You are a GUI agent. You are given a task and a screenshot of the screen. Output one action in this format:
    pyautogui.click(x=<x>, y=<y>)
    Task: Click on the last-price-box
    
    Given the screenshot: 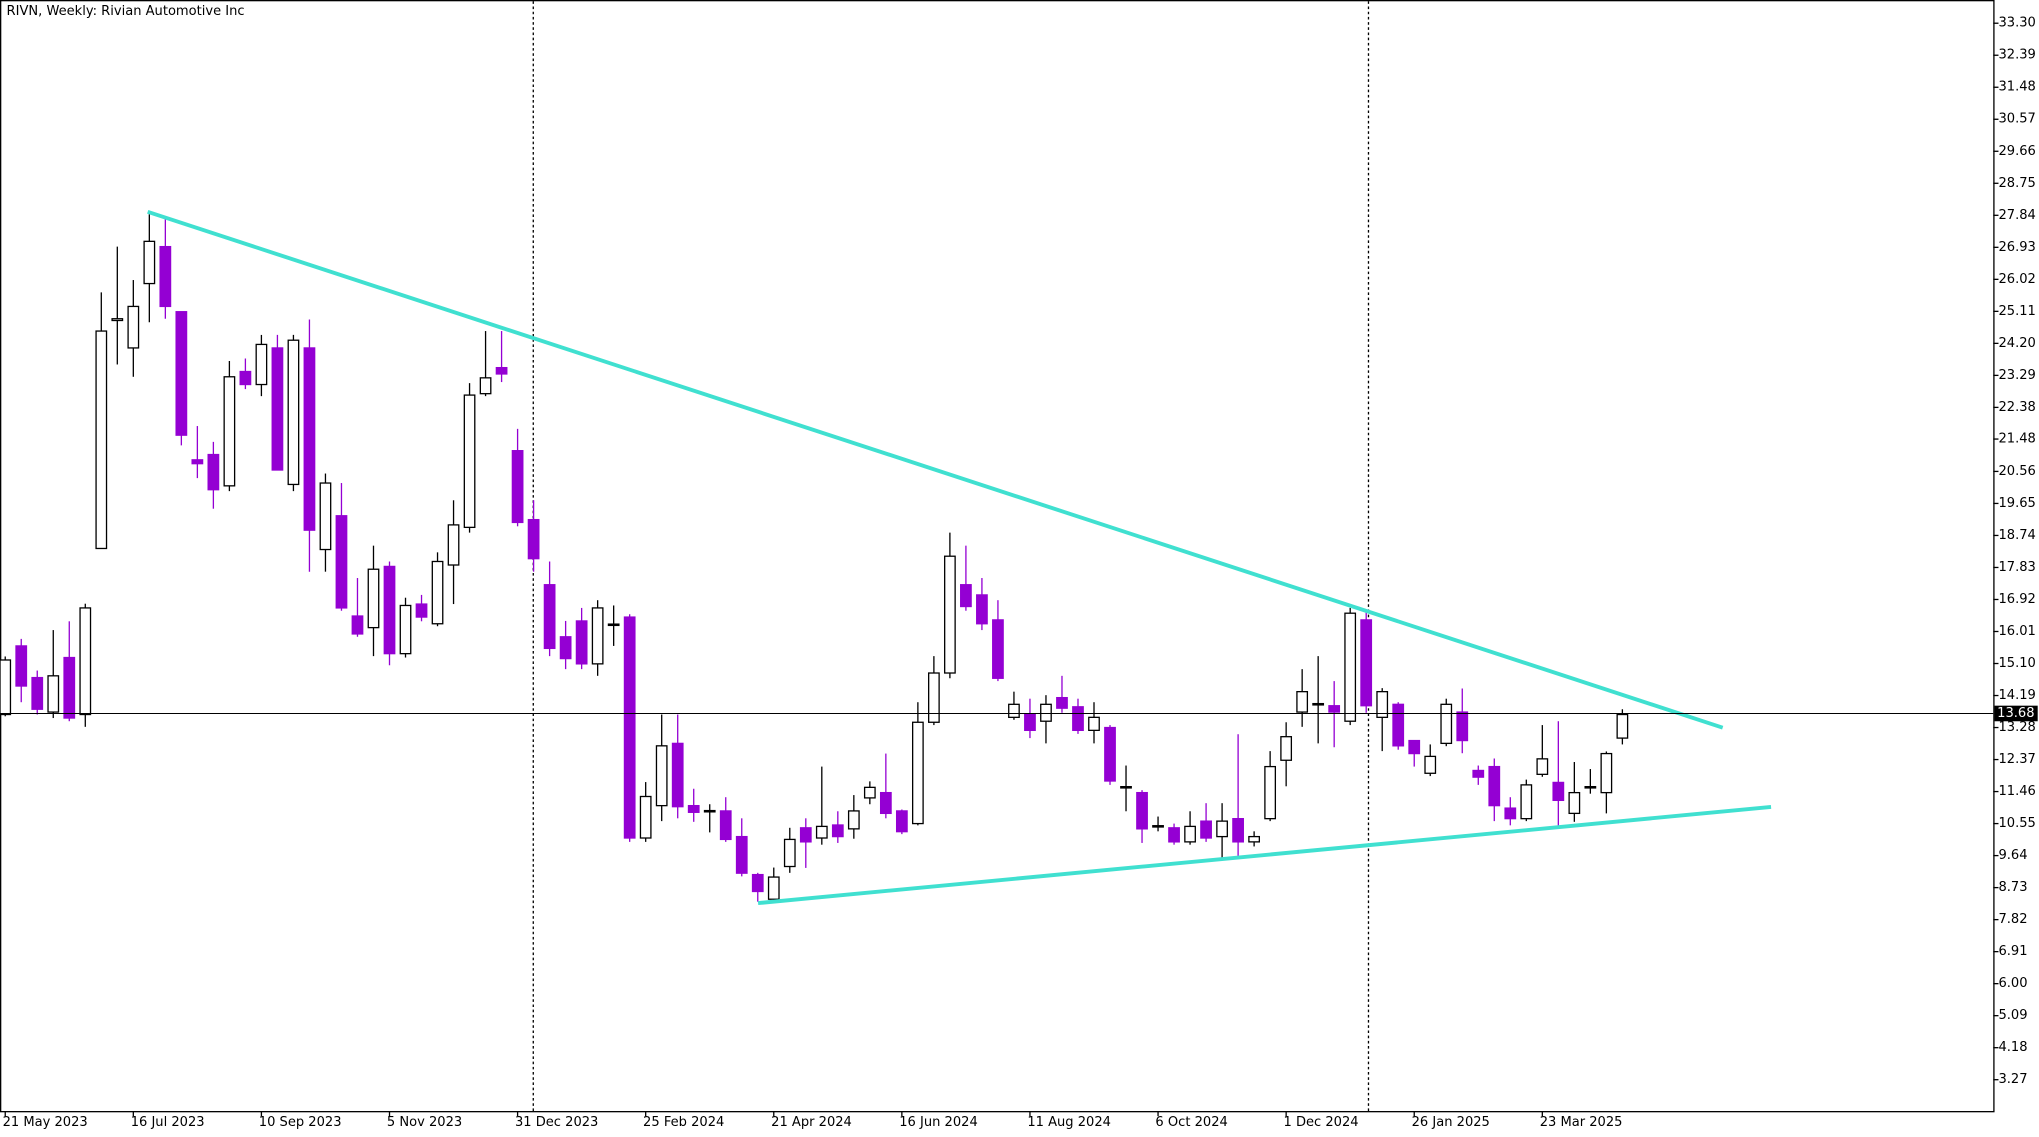 What is the action you would take?
    pyautogui.click(x=2016, y=713)
    